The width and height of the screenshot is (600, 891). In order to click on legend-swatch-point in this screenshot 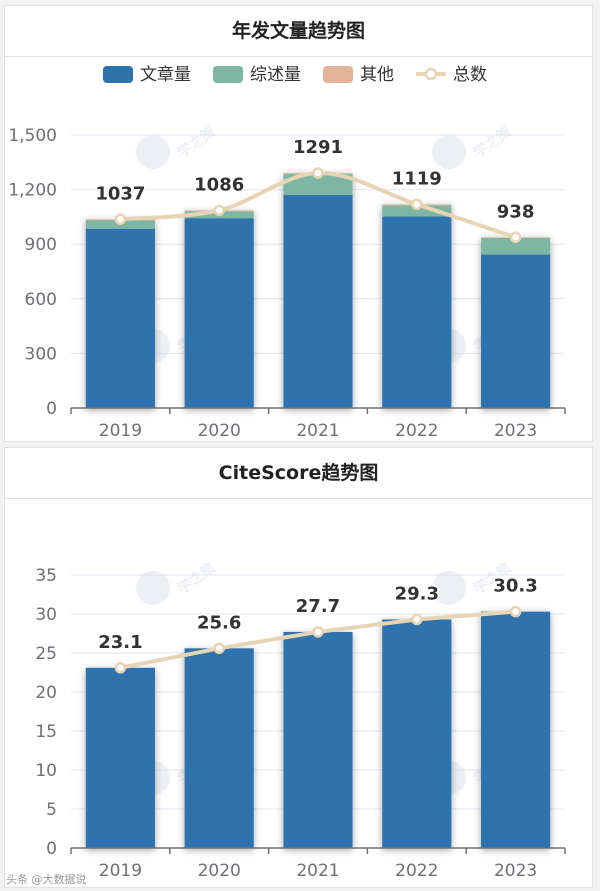, I will do `click(431, 74)`.